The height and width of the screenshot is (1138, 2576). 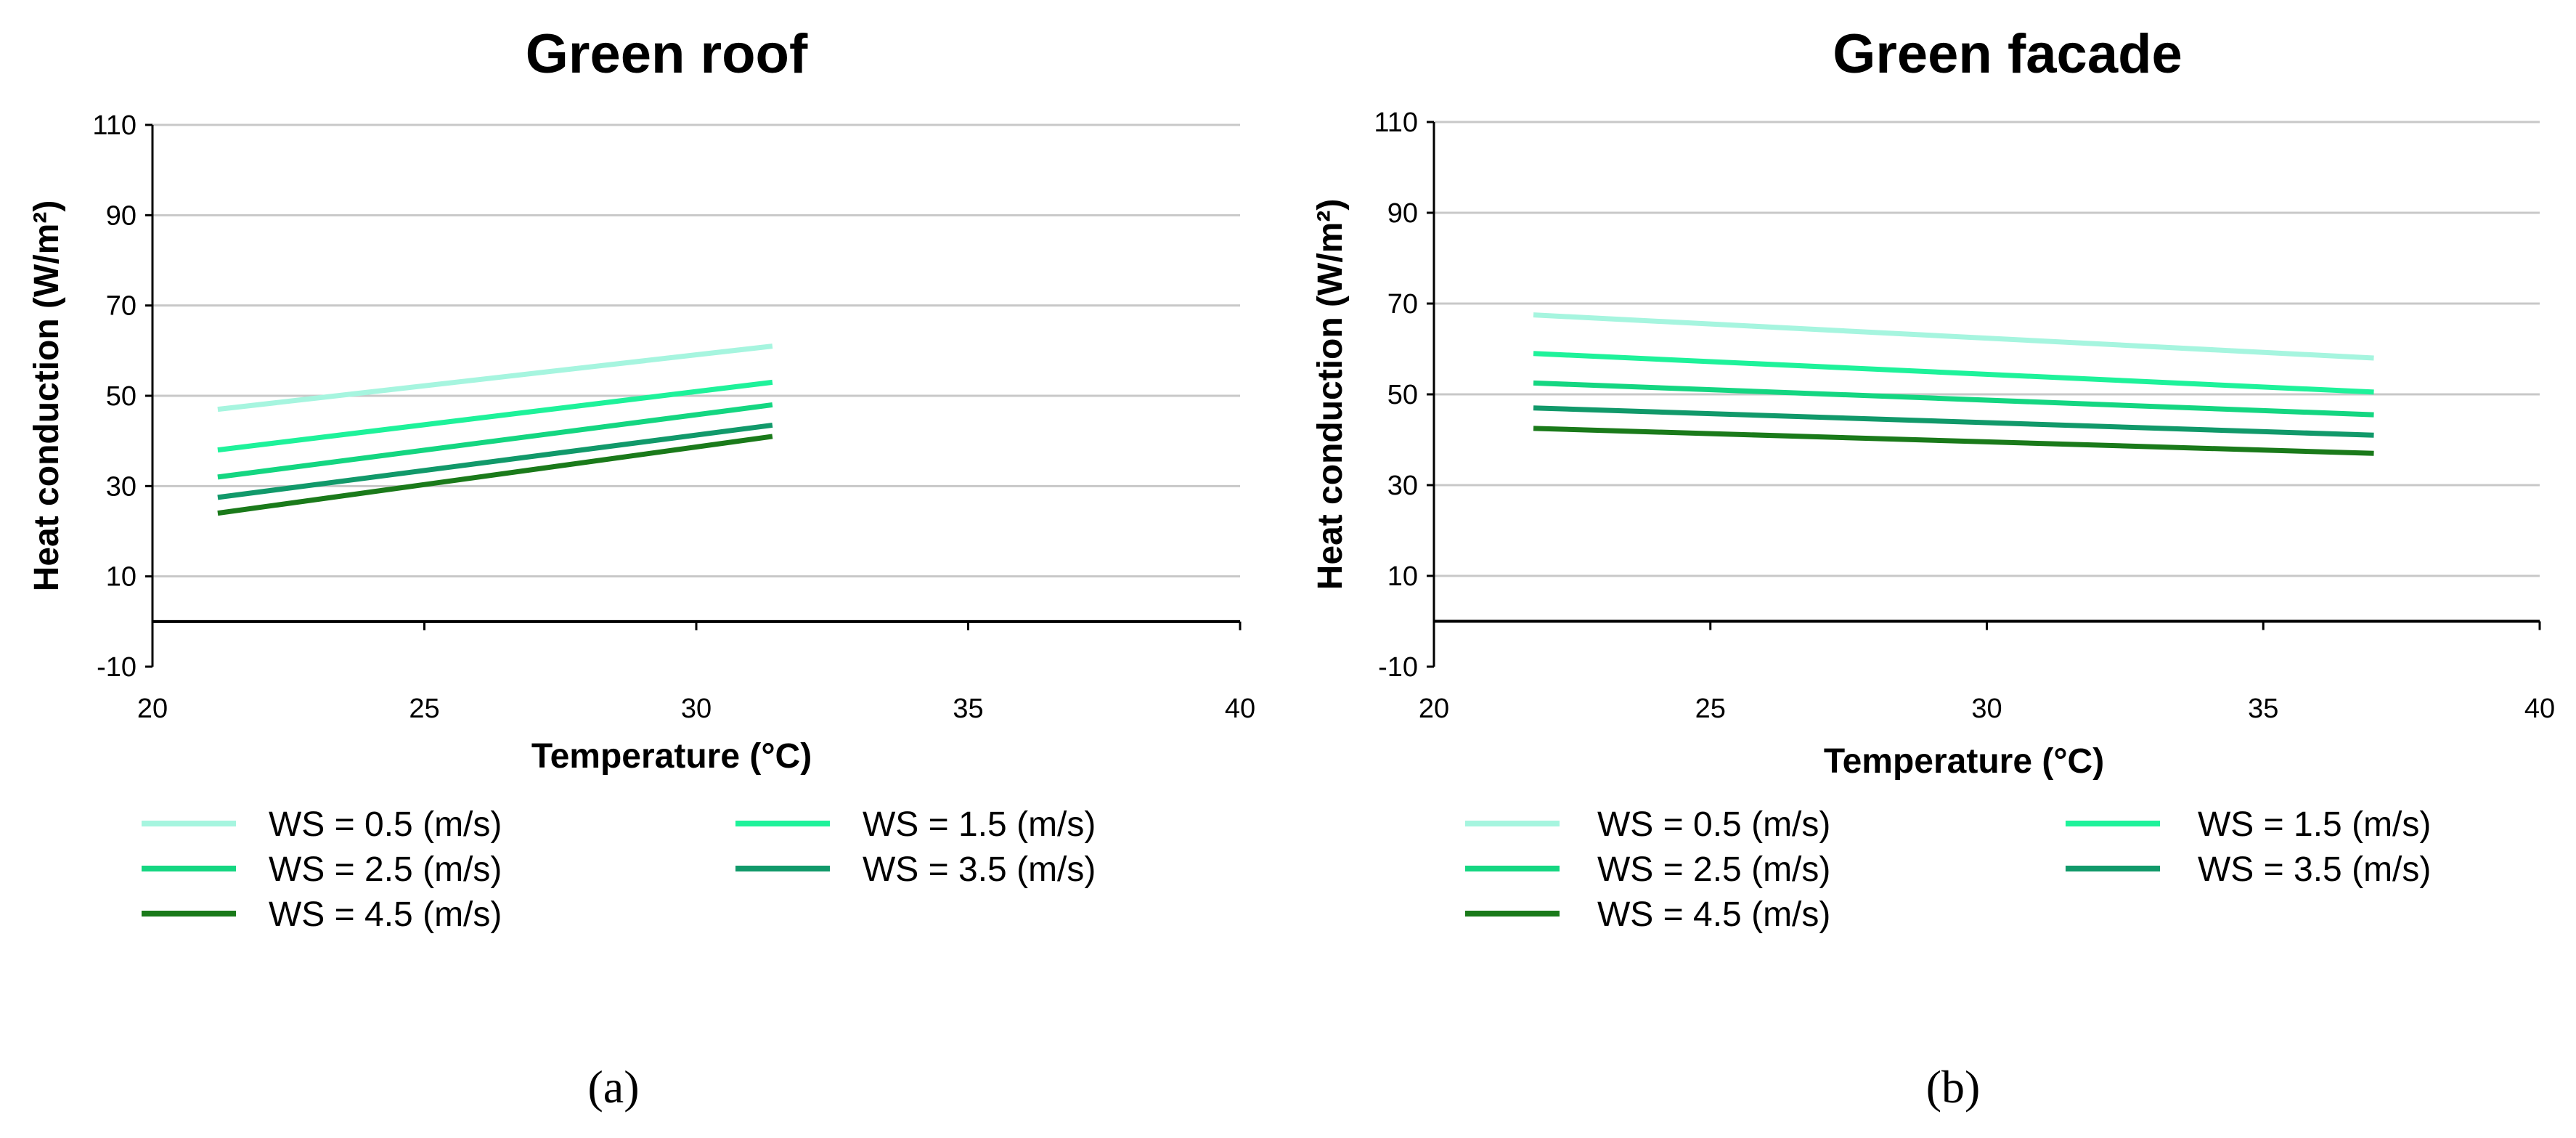 What do you see at coordinates (667, 54) in the screenshot?
I see `chart-title: Green roof` at bounding box center [667, 54].